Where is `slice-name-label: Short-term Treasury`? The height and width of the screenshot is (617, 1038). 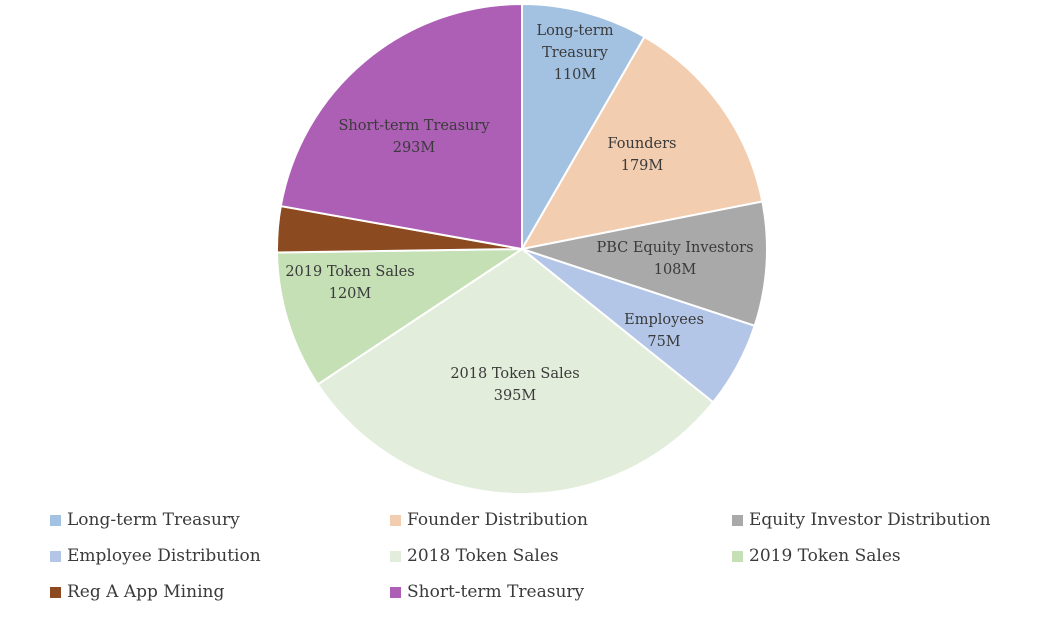
slice-name-label: Short-term Treasury is located at coordinates (414, 126).